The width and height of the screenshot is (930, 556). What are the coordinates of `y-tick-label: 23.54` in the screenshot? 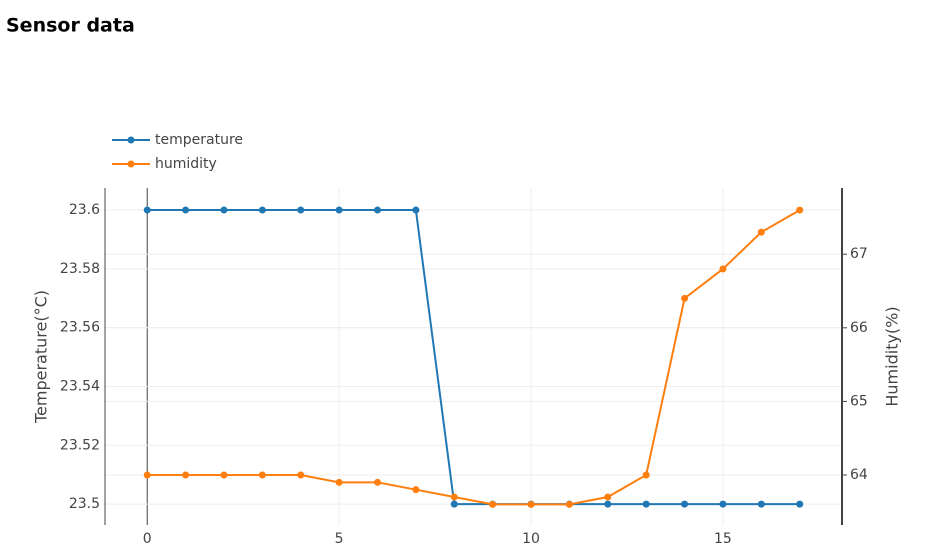 It's located at (80, 386).